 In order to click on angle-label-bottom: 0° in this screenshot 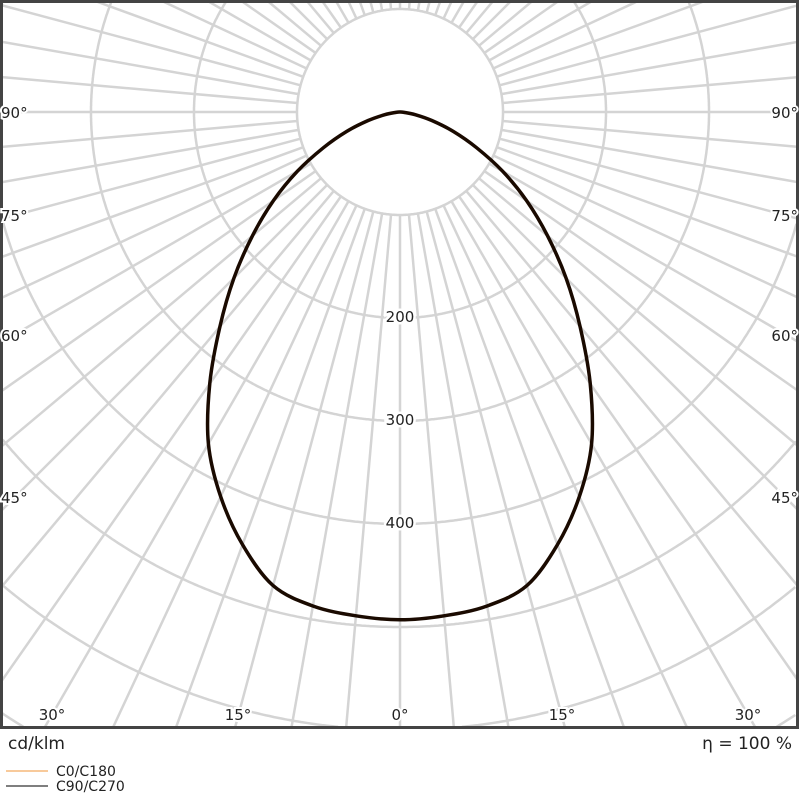, I will do `click(399, 715)`.